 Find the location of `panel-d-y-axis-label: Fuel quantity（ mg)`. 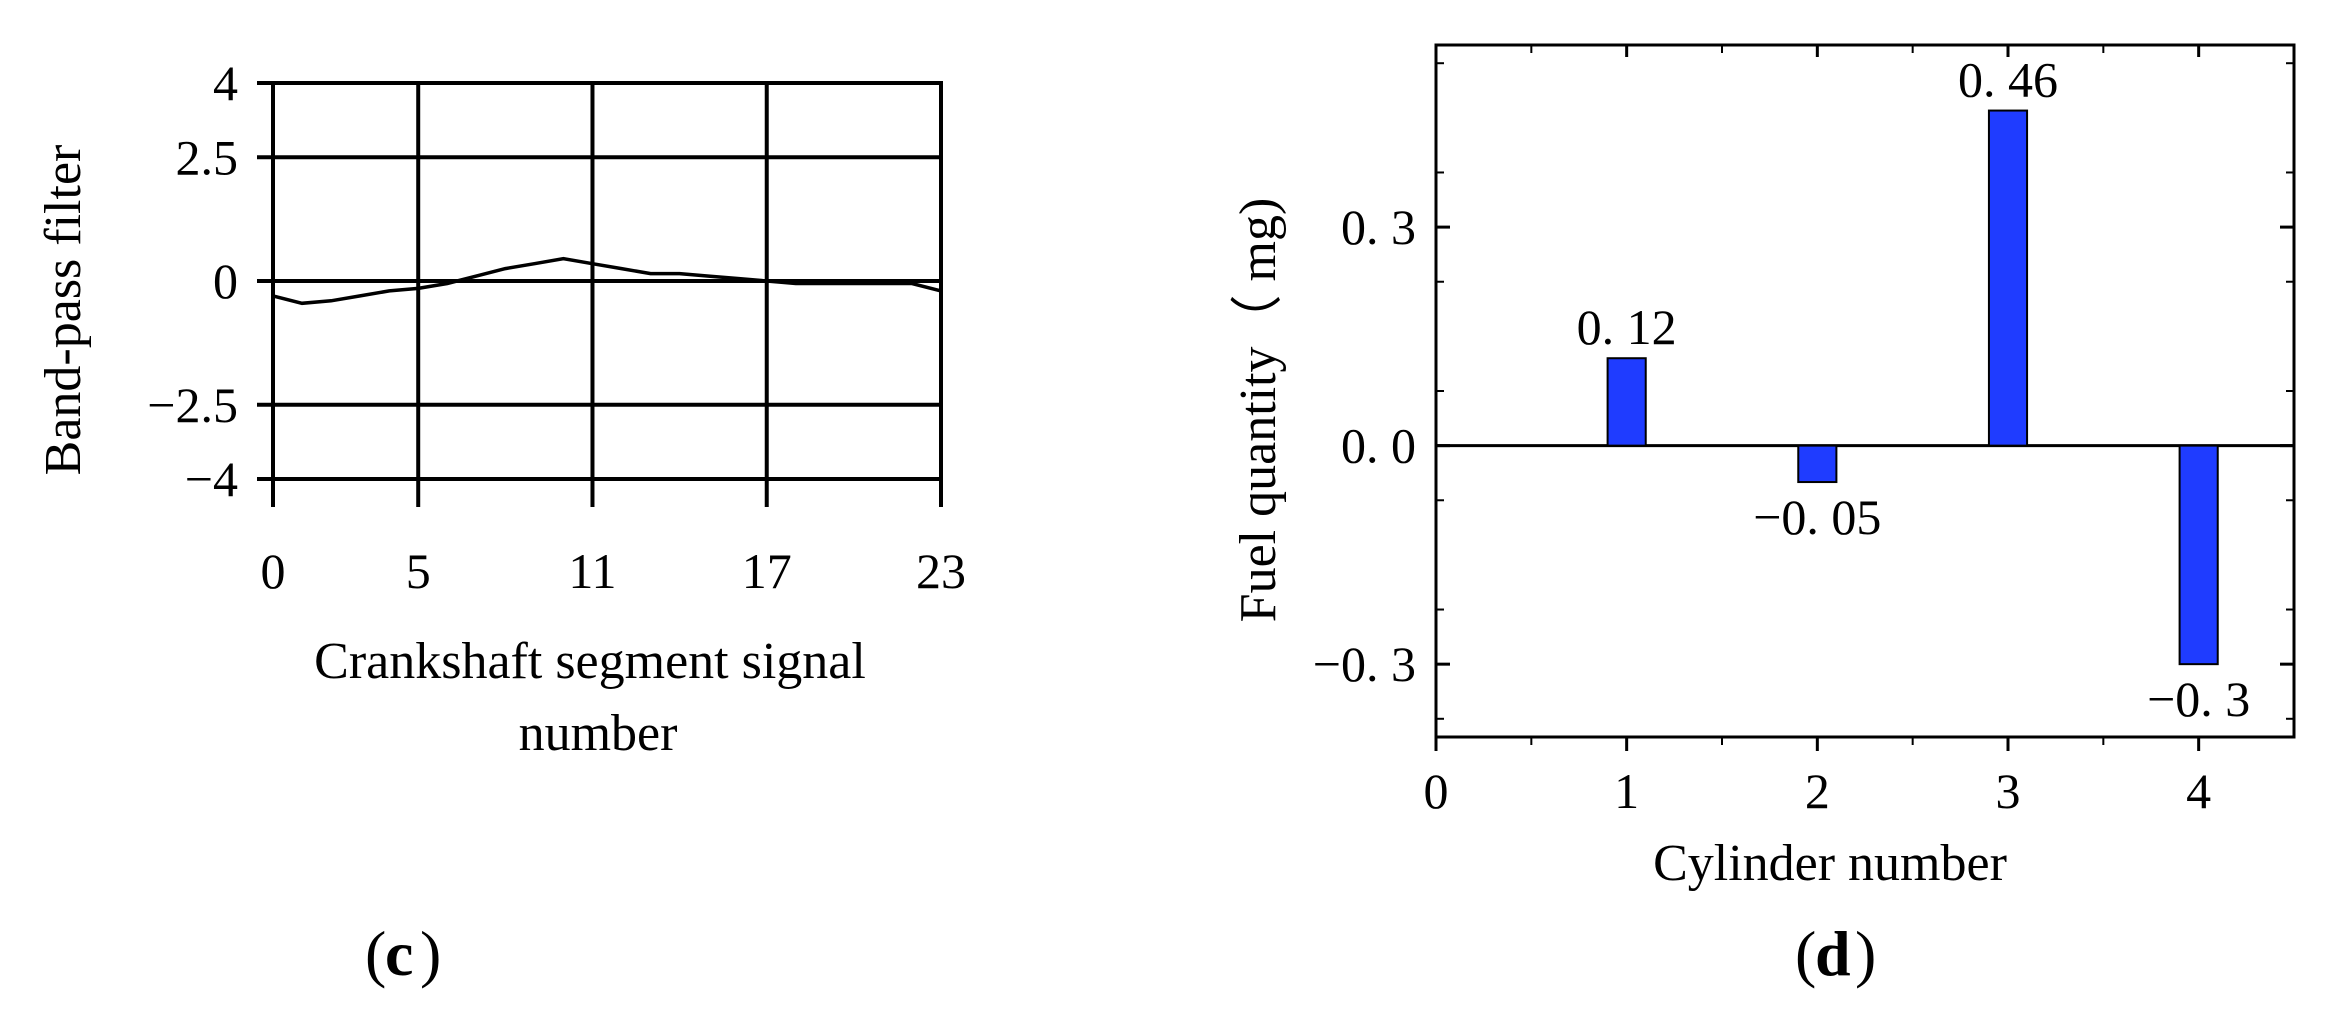

panel-d-y-axis-label: Fuel quantity（ mg) is located at coordinates (1258, 410).